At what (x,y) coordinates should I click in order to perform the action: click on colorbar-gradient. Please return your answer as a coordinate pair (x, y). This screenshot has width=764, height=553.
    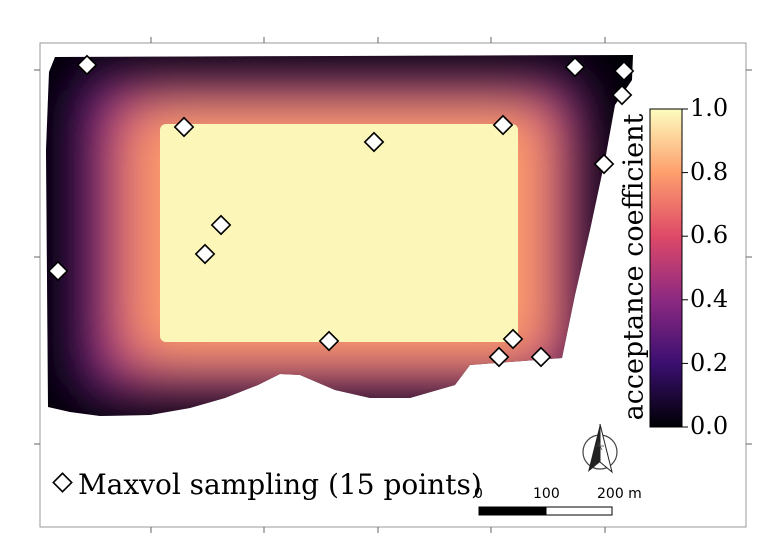
    Looking at the image, I should click on (666, 268).